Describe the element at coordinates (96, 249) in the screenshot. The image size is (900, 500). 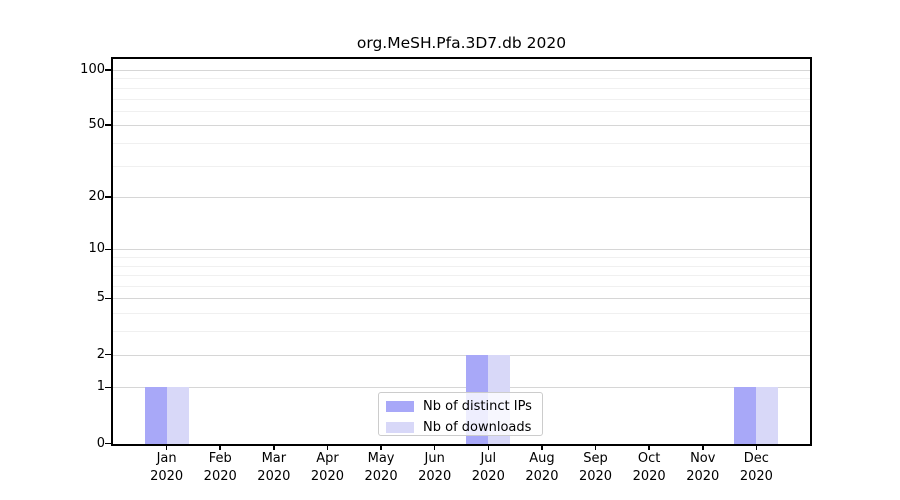
I see `y-tick-label: 10` at that location.